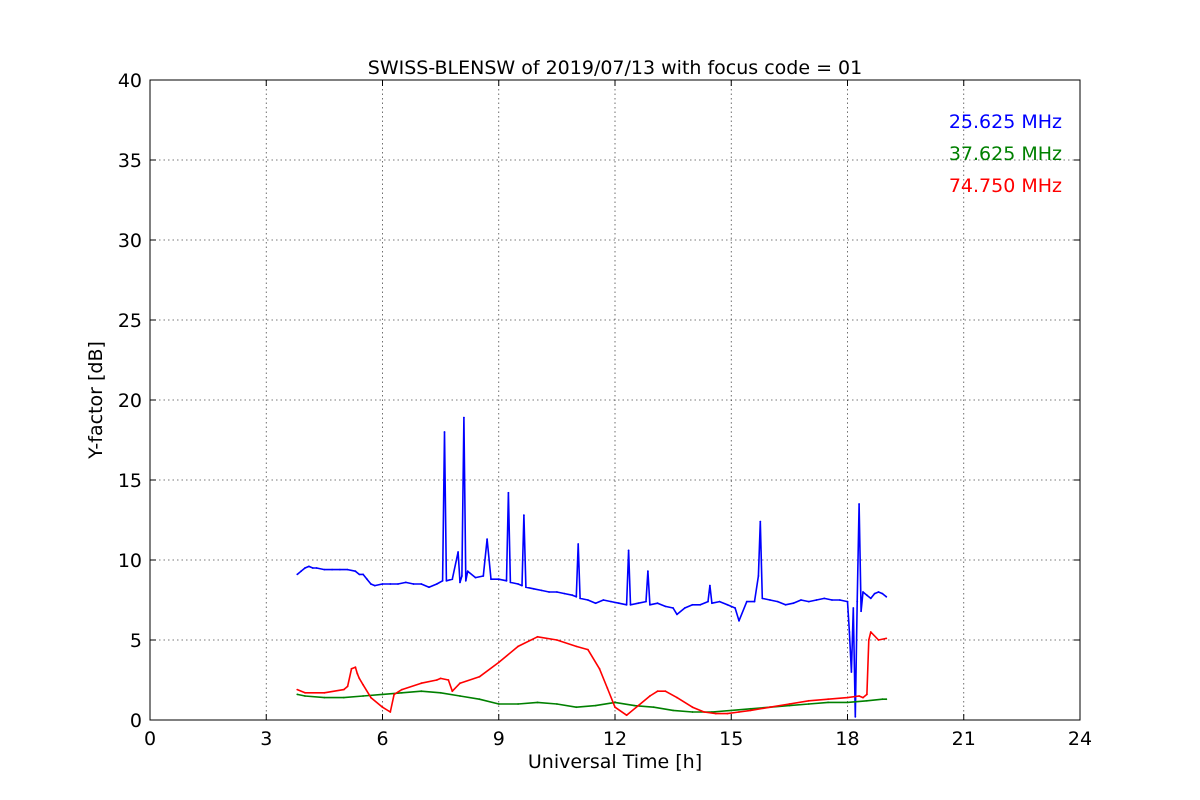 This screenshot has height=800, width=1200. I want to click on y-tick-label: 15, so click(130, 481).